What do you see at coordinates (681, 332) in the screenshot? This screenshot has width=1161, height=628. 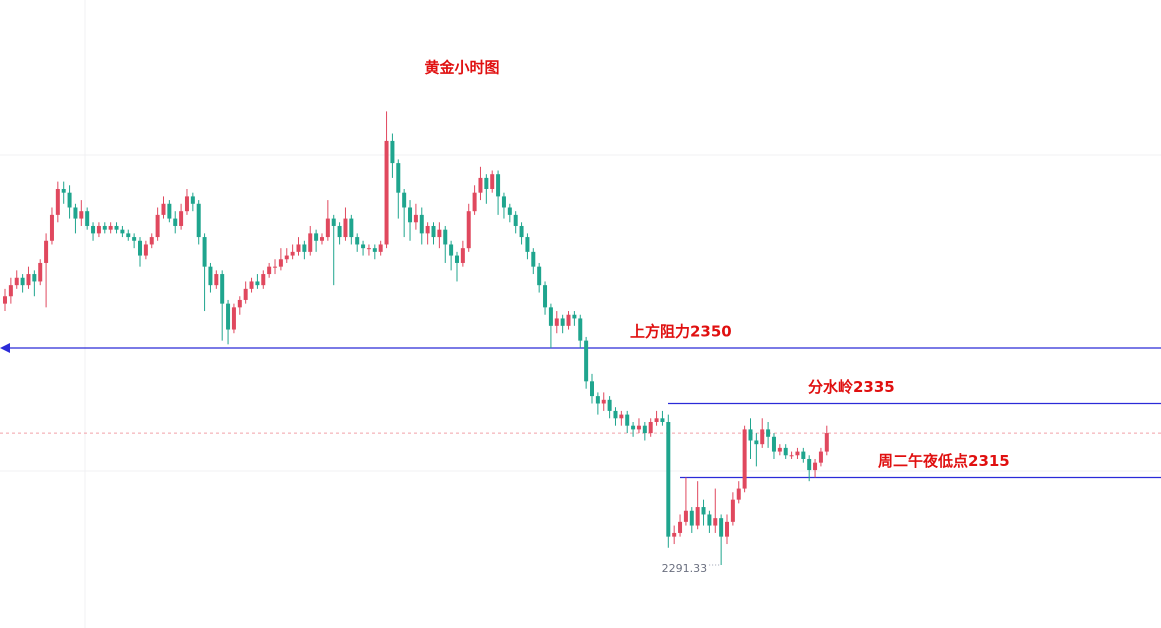 I see `level-label: 上方阻力2350` at bounding box center [681, 332].